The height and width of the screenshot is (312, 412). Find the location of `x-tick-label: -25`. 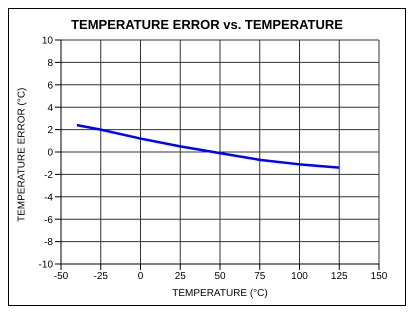

x-tick-label: -25 is located at coordinates (101, 276).